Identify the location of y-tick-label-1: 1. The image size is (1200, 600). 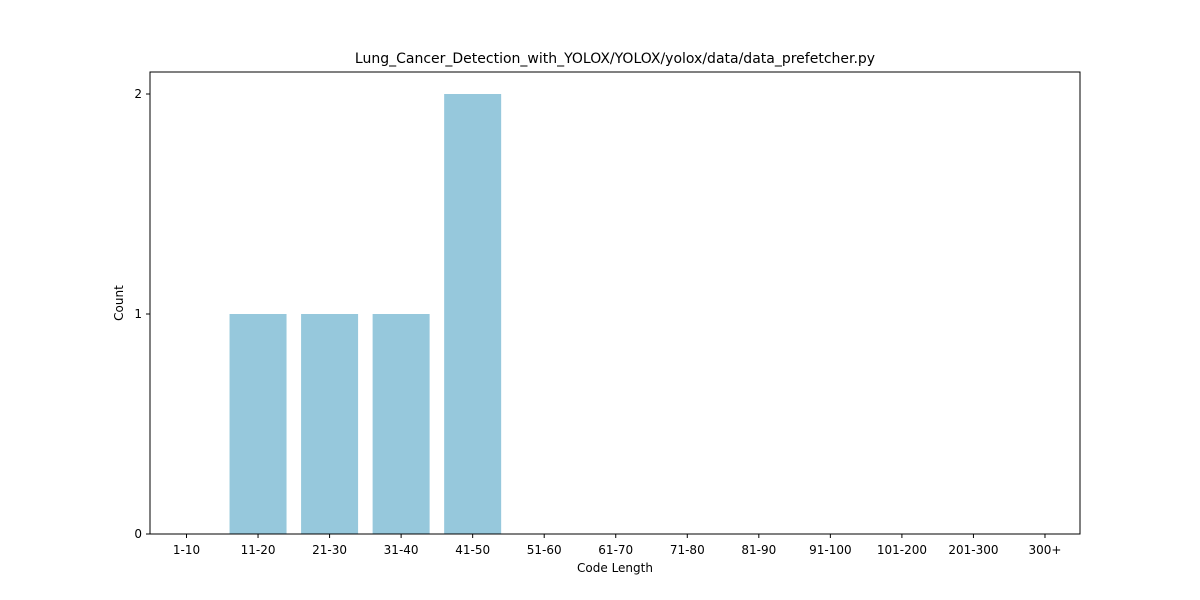
(138, 314).